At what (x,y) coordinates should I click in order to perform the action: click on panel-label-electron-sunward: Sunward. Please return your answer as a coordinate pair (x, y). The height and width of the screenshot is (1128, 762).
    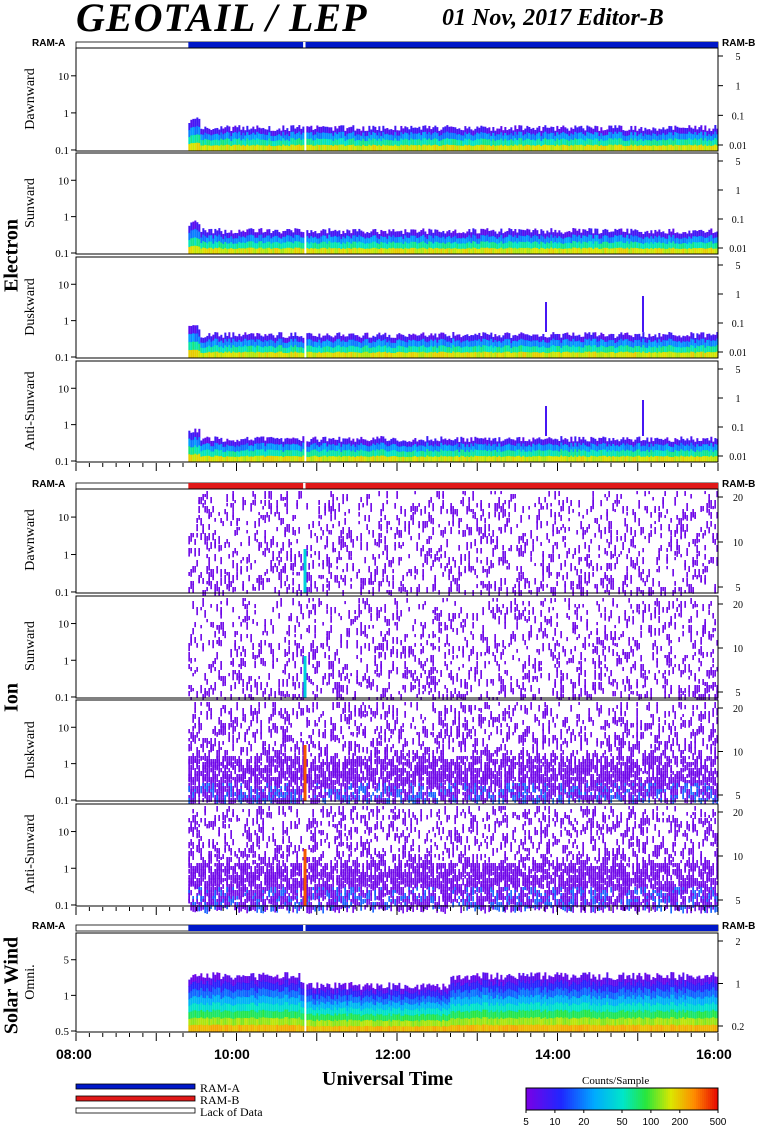
    Looking at the image, I should click on (31, 203).